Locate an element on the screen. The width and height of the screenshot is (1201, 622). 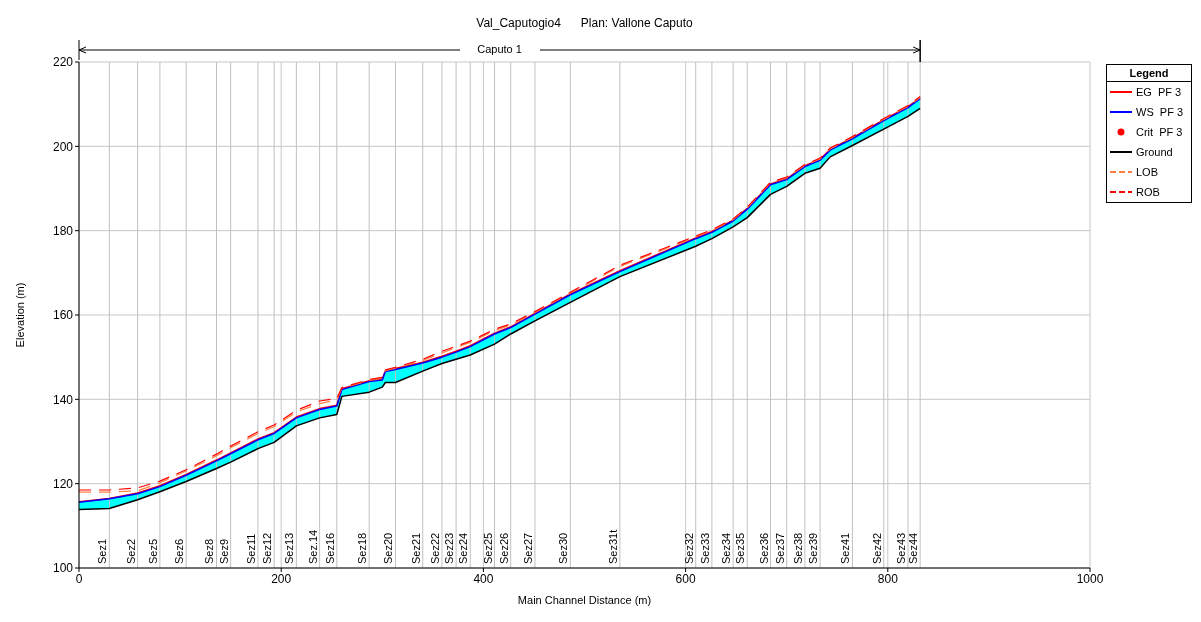
y-tick-label: 100 is located at coordinates (63, 568).